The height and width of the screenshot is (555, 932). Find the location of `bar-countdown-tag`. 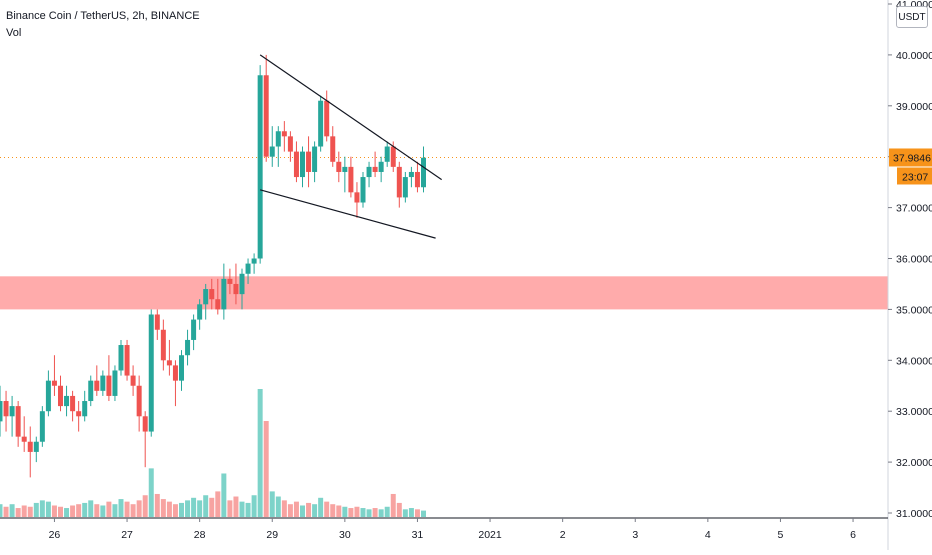

bar-countdown-tag is located at coordinates (914, 176).